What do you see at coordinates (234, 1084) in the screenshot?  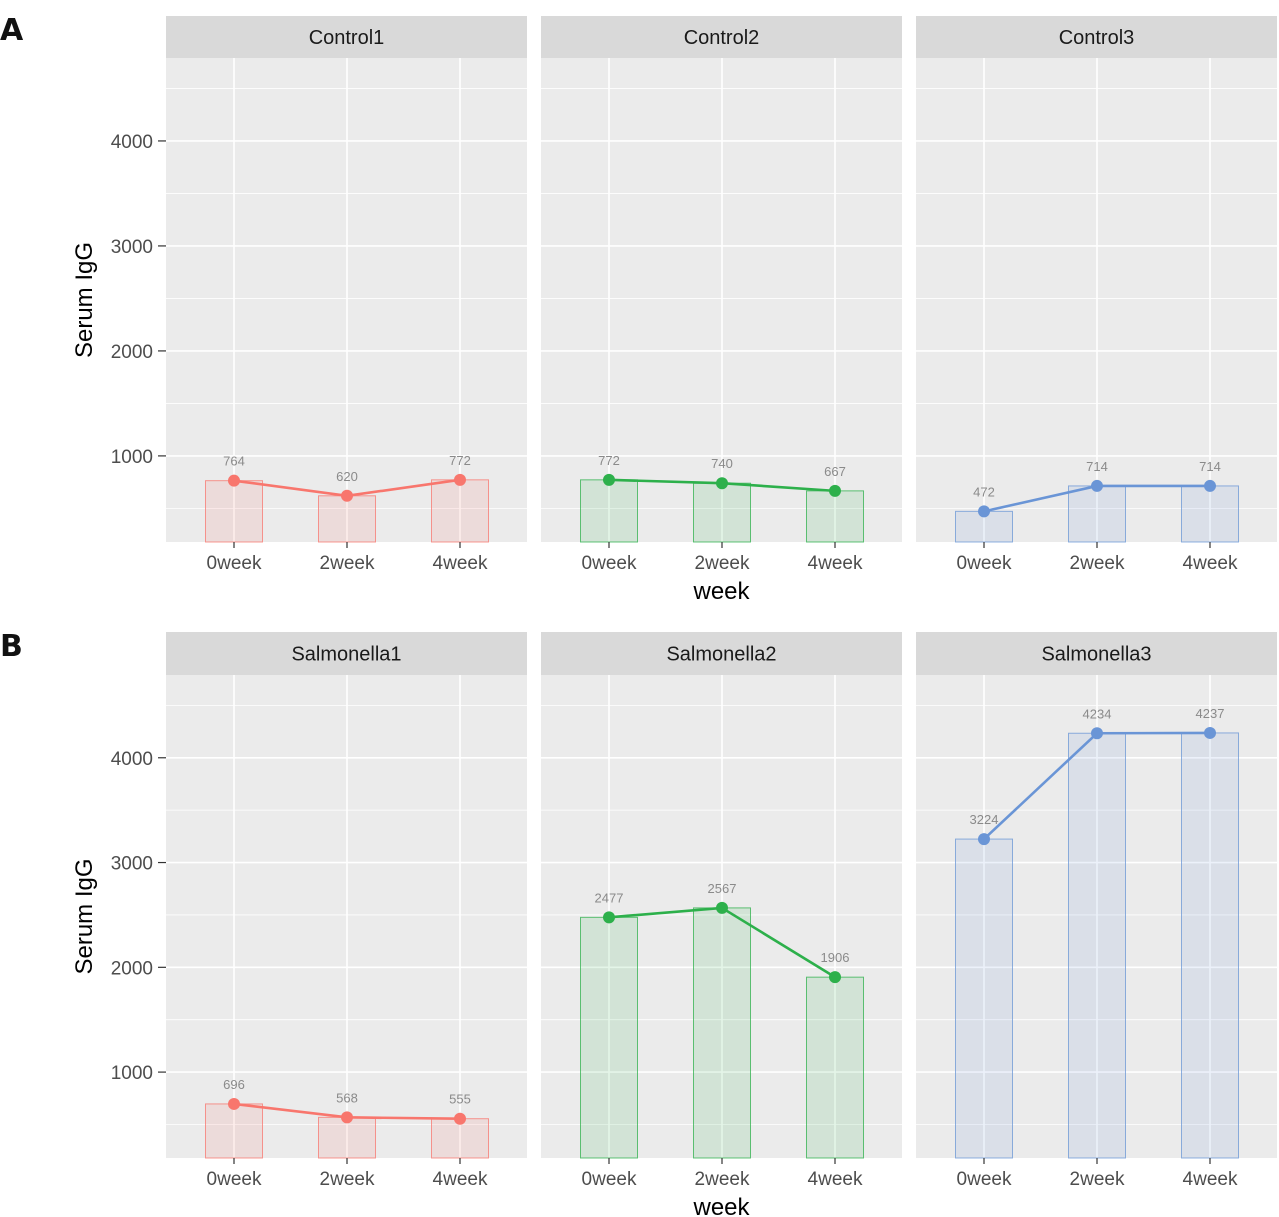 I see `data-label: 696` at bounding box center [234, 1084].